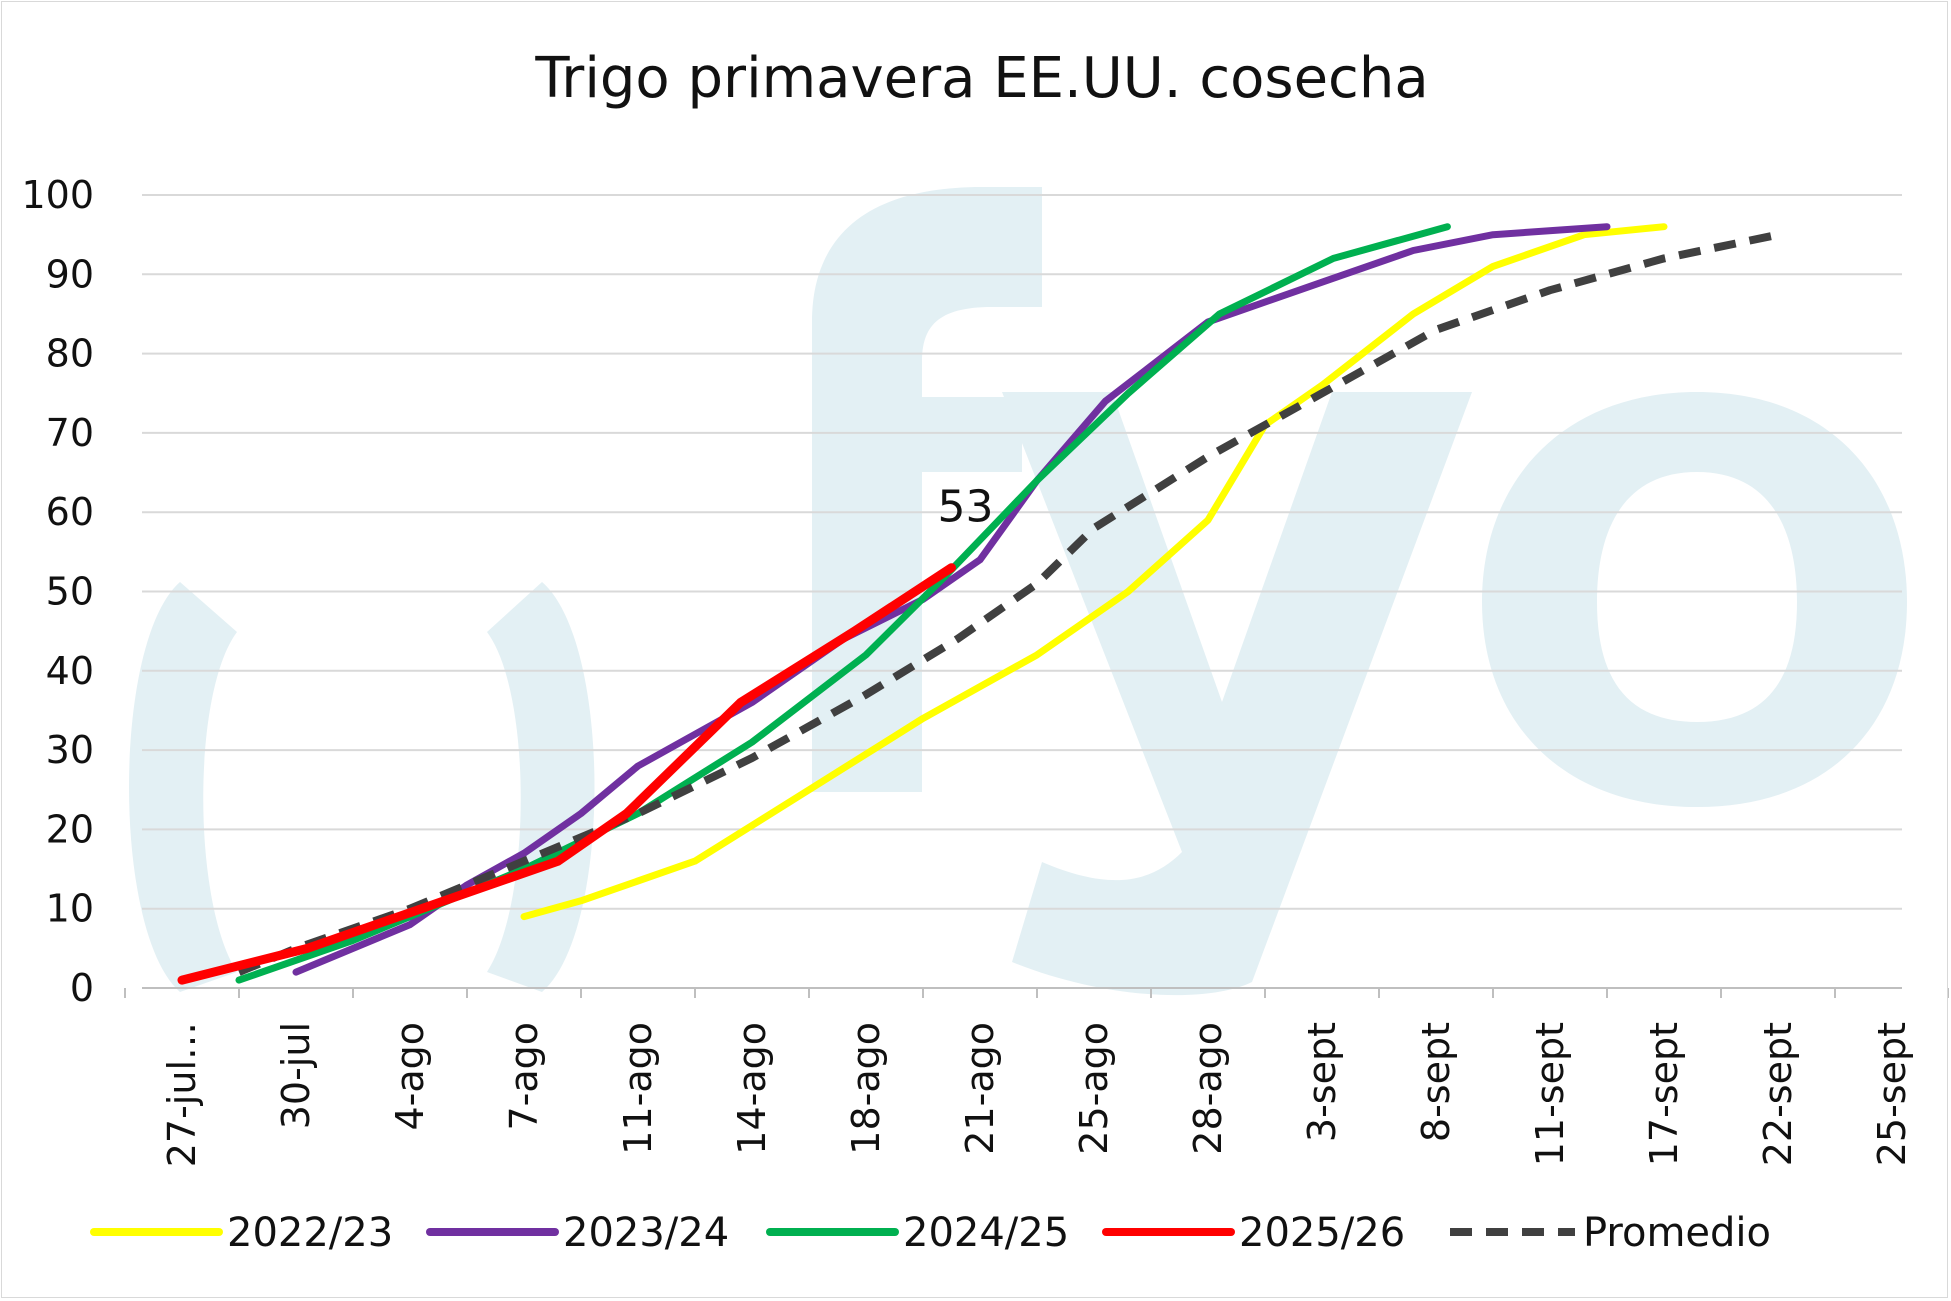  What do you see at coordinates (1550, 1094) in the screenshot?
I see `x-tick-label: 11-sept` at bounding box center [1550, 1094].